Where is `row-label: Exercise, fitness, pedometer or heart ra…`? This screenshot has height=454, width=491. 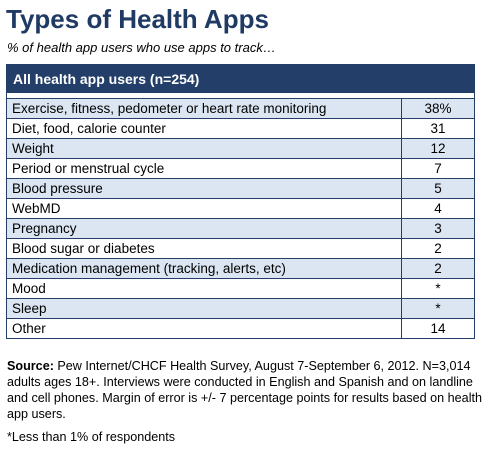 row-label: Exercise, fitness, pedometer or heart ra… is located at coordinates (204, 108).